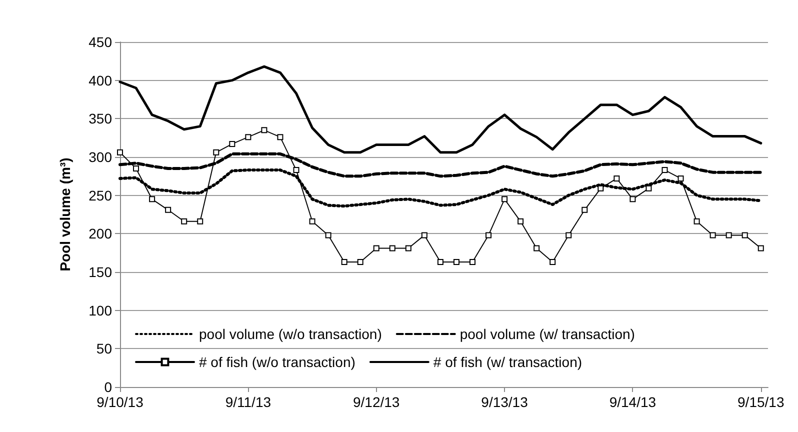 The image size is (798, 432). I want to click on y-tick-label: 200, so click(100, 234).